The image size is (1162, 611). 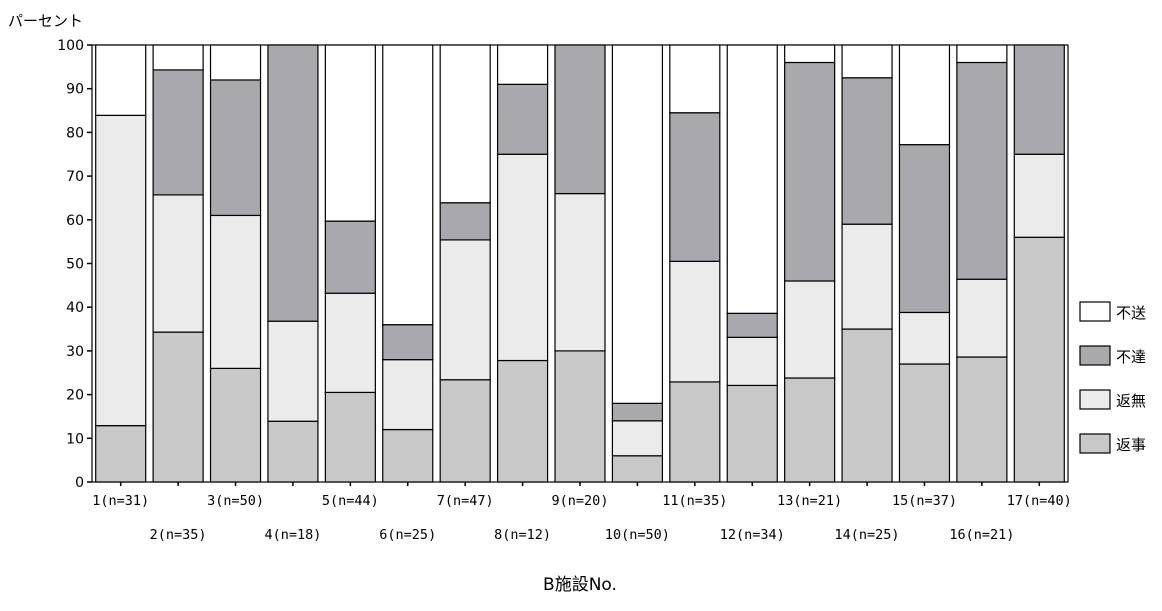 What do you see at coordinates (350, 501) in the screenshot?
I see `x-tick-label: 5(n=44)` at bounding box center [350, 501].